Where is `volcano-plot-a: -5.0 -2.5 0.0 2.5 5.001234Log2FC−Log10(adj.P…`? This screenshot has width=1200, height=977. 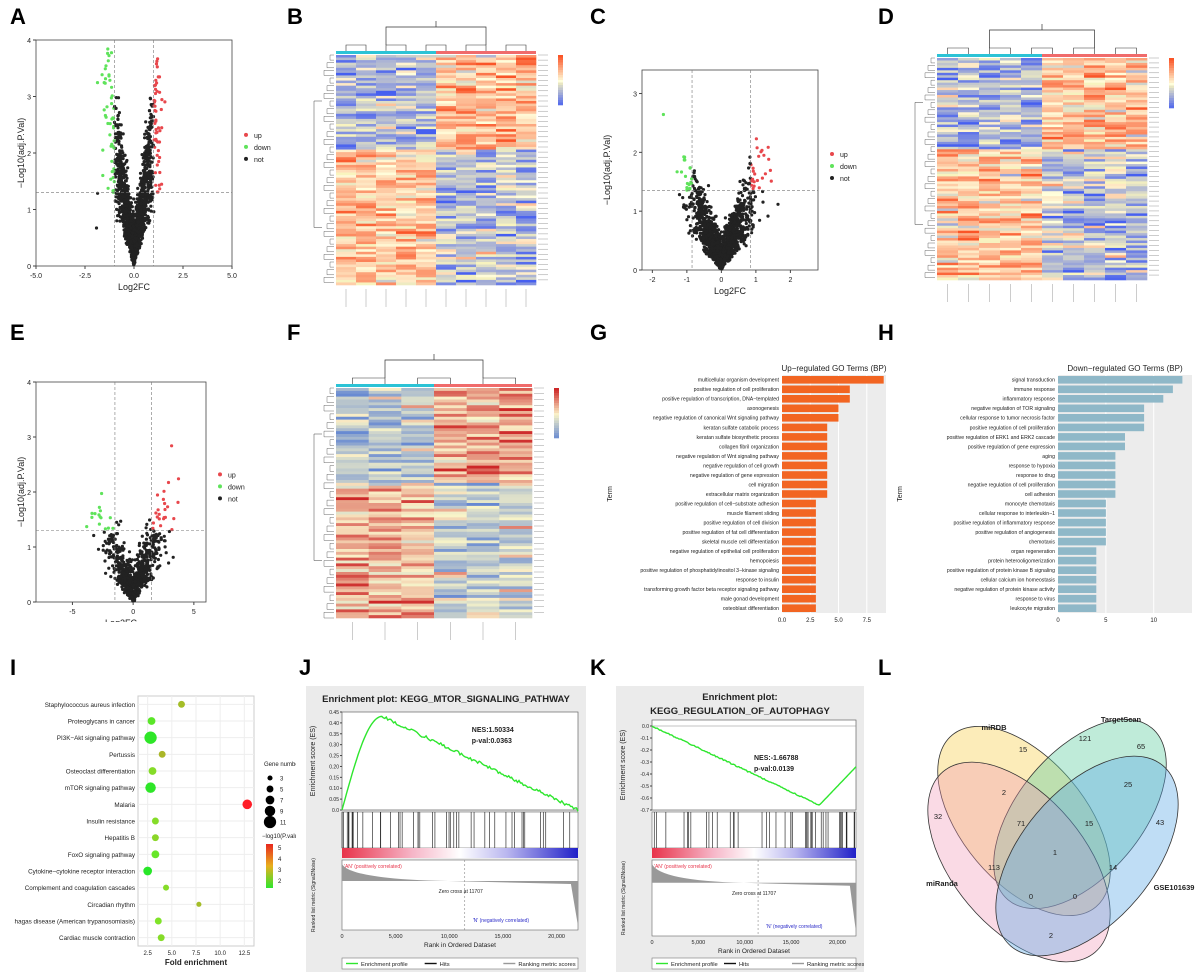 volcano-plot-a: -5.0 -2.5 0.0 2.5 5.001234Log2FC−Log10(adj.P… is located at coordinates (143, 165).